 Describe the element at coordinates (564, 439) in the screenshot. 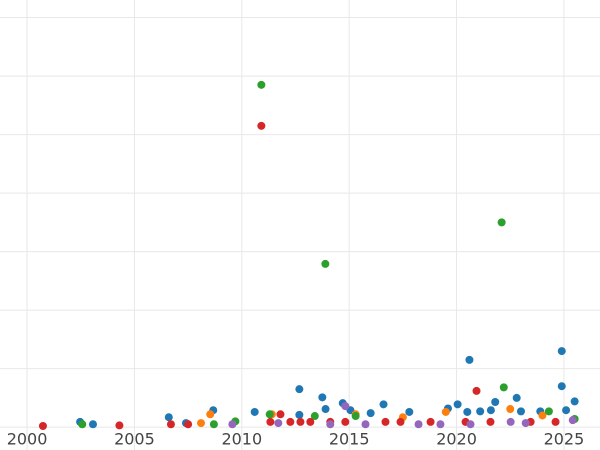

I see `x-tick-label: 2025` at that location.